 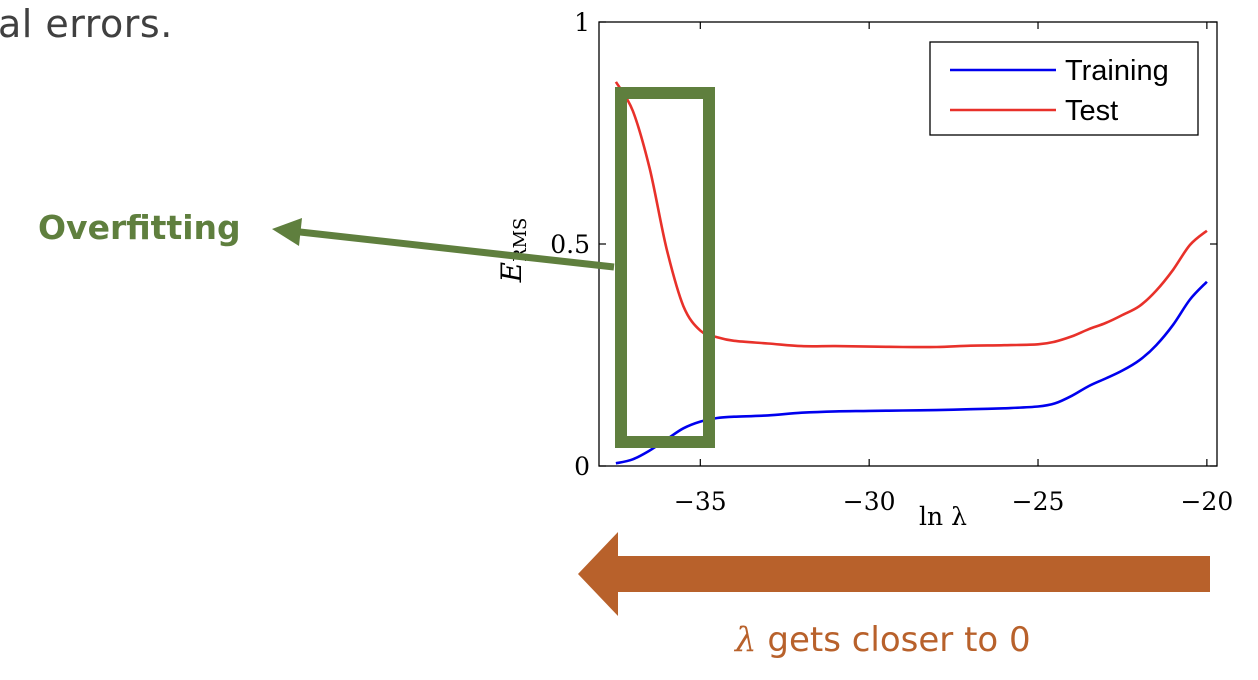 I want to click on legend-label-test: Test, so click(x=1091, y=111).